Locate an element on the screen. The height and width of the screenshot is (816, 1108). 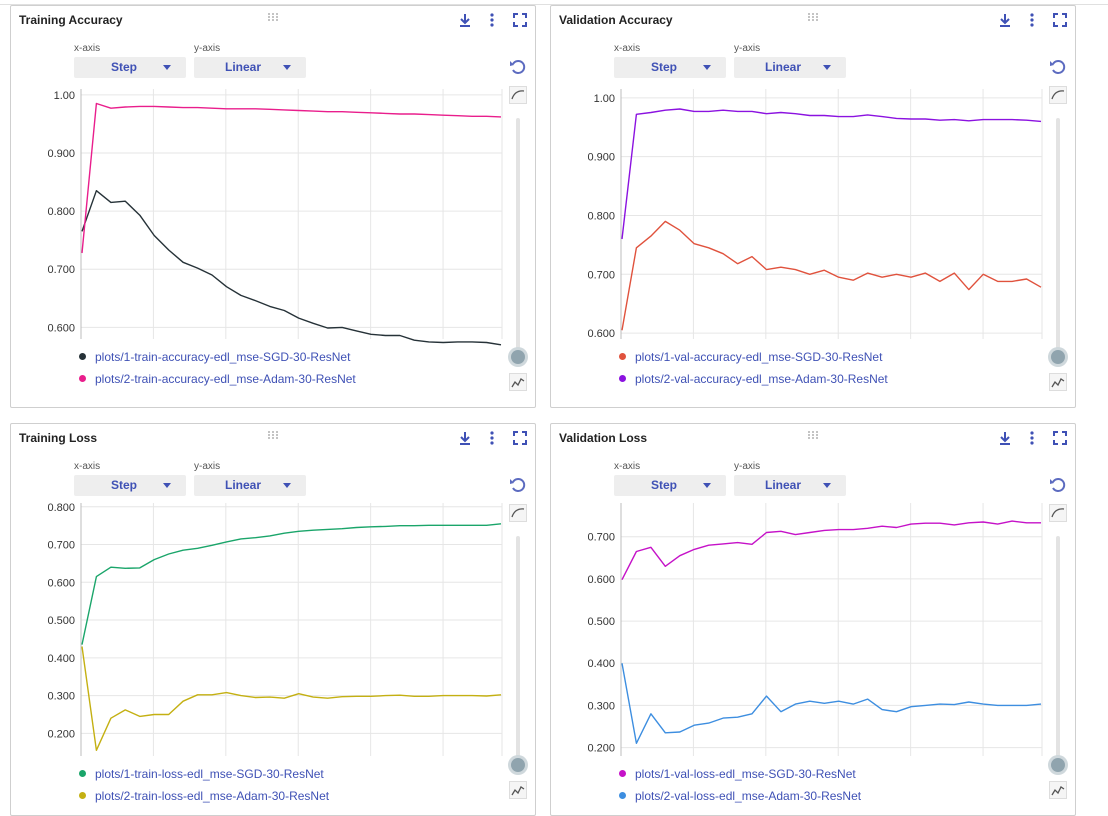
legend-item: plots/1-train-loss-edl_mse-SGD-30-ResNet is located at coordinates (204, 774).